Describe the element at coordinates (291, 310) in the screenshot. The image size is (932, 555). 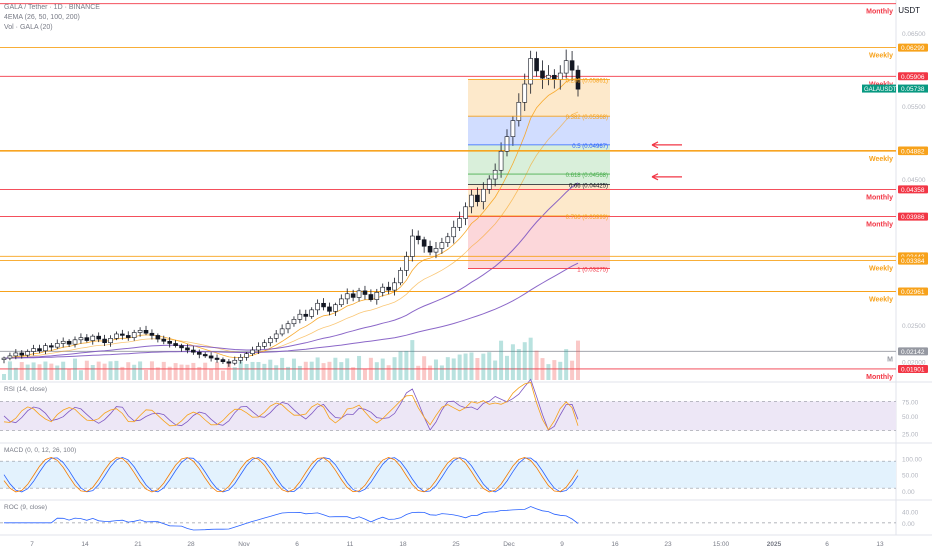
I see `ema-line` at that location.